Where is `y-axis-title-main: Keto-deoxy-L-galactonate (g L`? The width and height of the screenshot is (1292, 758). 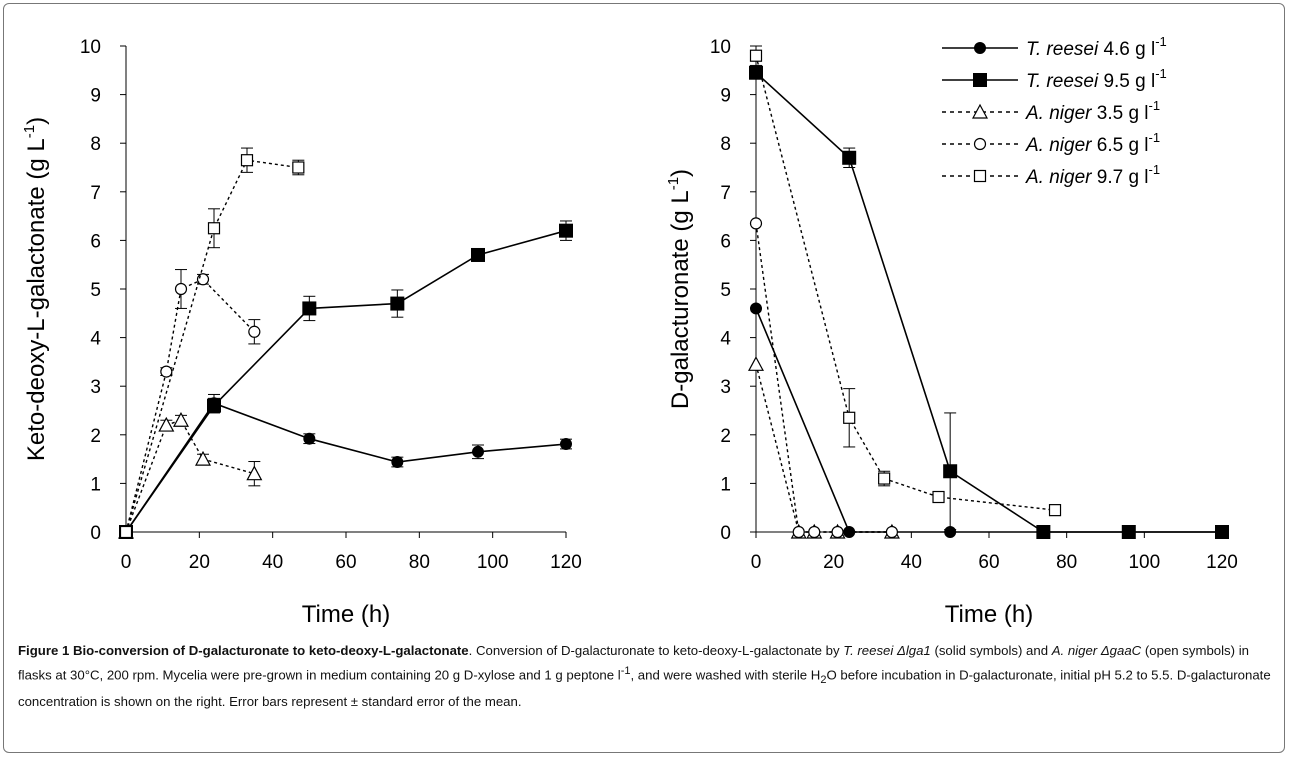 y-axis-title-main: Keto-deoxy-L-galactonate (g L is located at coordinates (36, 299).